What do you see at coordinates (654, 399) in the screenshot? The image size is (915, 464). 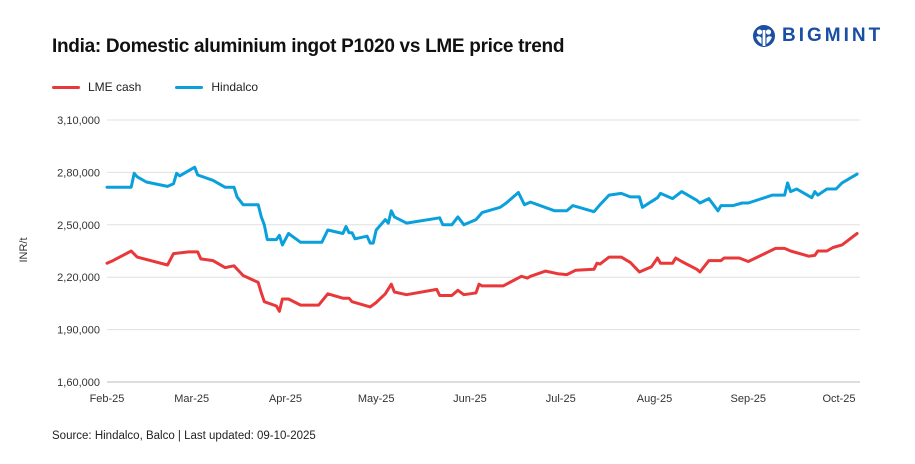 I see `x-tick-label: Aug-25` at bounding box center [654, 399].